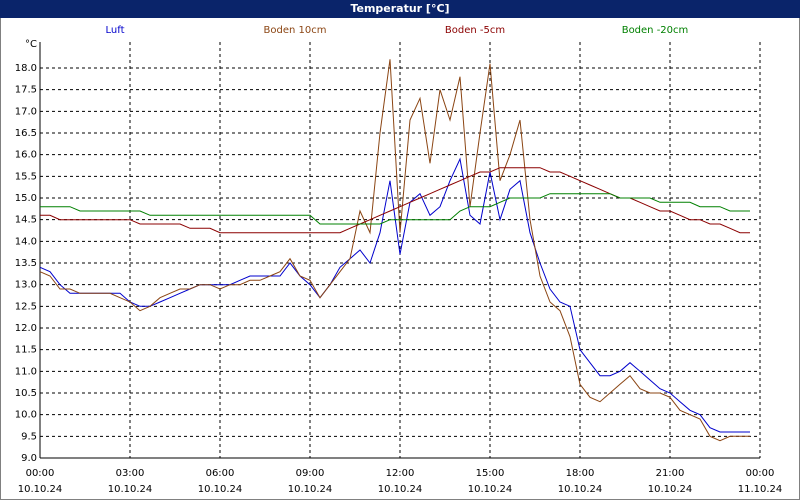 The width and height of the screenshot is (800, 500). What do you see at coordinates (26, 68) in the screenshot?
I see `y-tick-label: 18.0` at bounding box center [26, 68].